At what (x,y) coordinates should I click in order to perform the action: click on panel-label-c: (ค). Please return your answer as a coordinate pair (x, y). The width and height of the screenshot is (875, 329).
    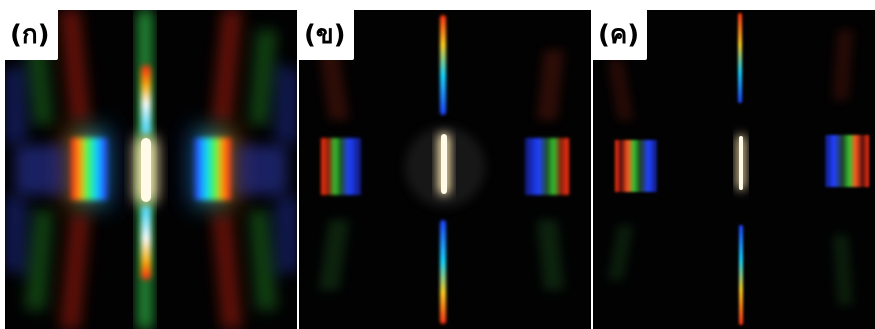
    Looking at the image, I should click on (620, 35).